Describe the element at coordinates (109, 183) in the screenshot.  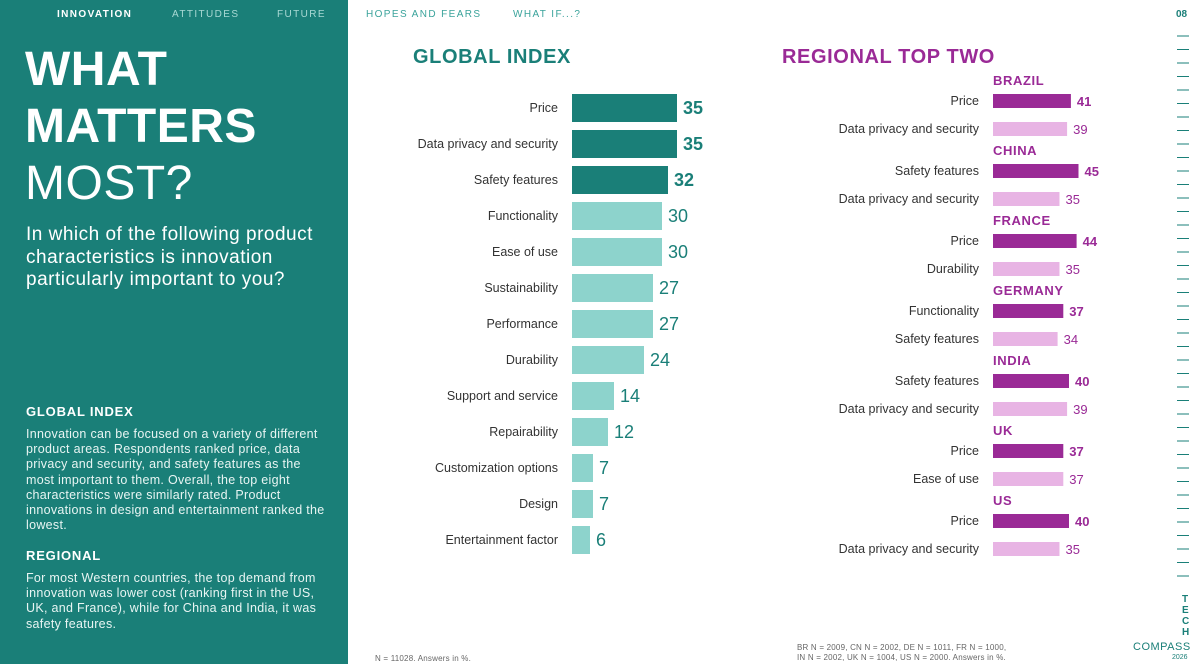
I see `title-line-3: MOST?` at that location.